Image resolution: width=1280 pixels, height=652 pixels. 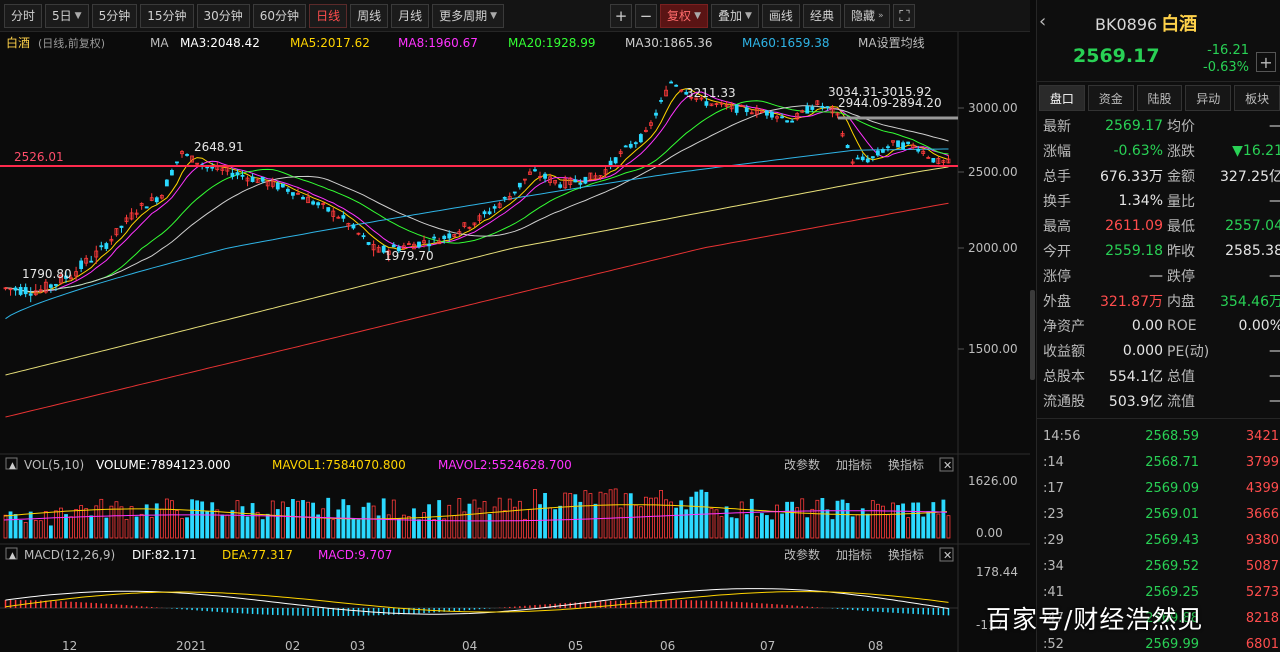 What do you see at coordinates (328, 15) in the screenshot?
I see `period-daily-button: 日线` at bounding box center [328, 15].